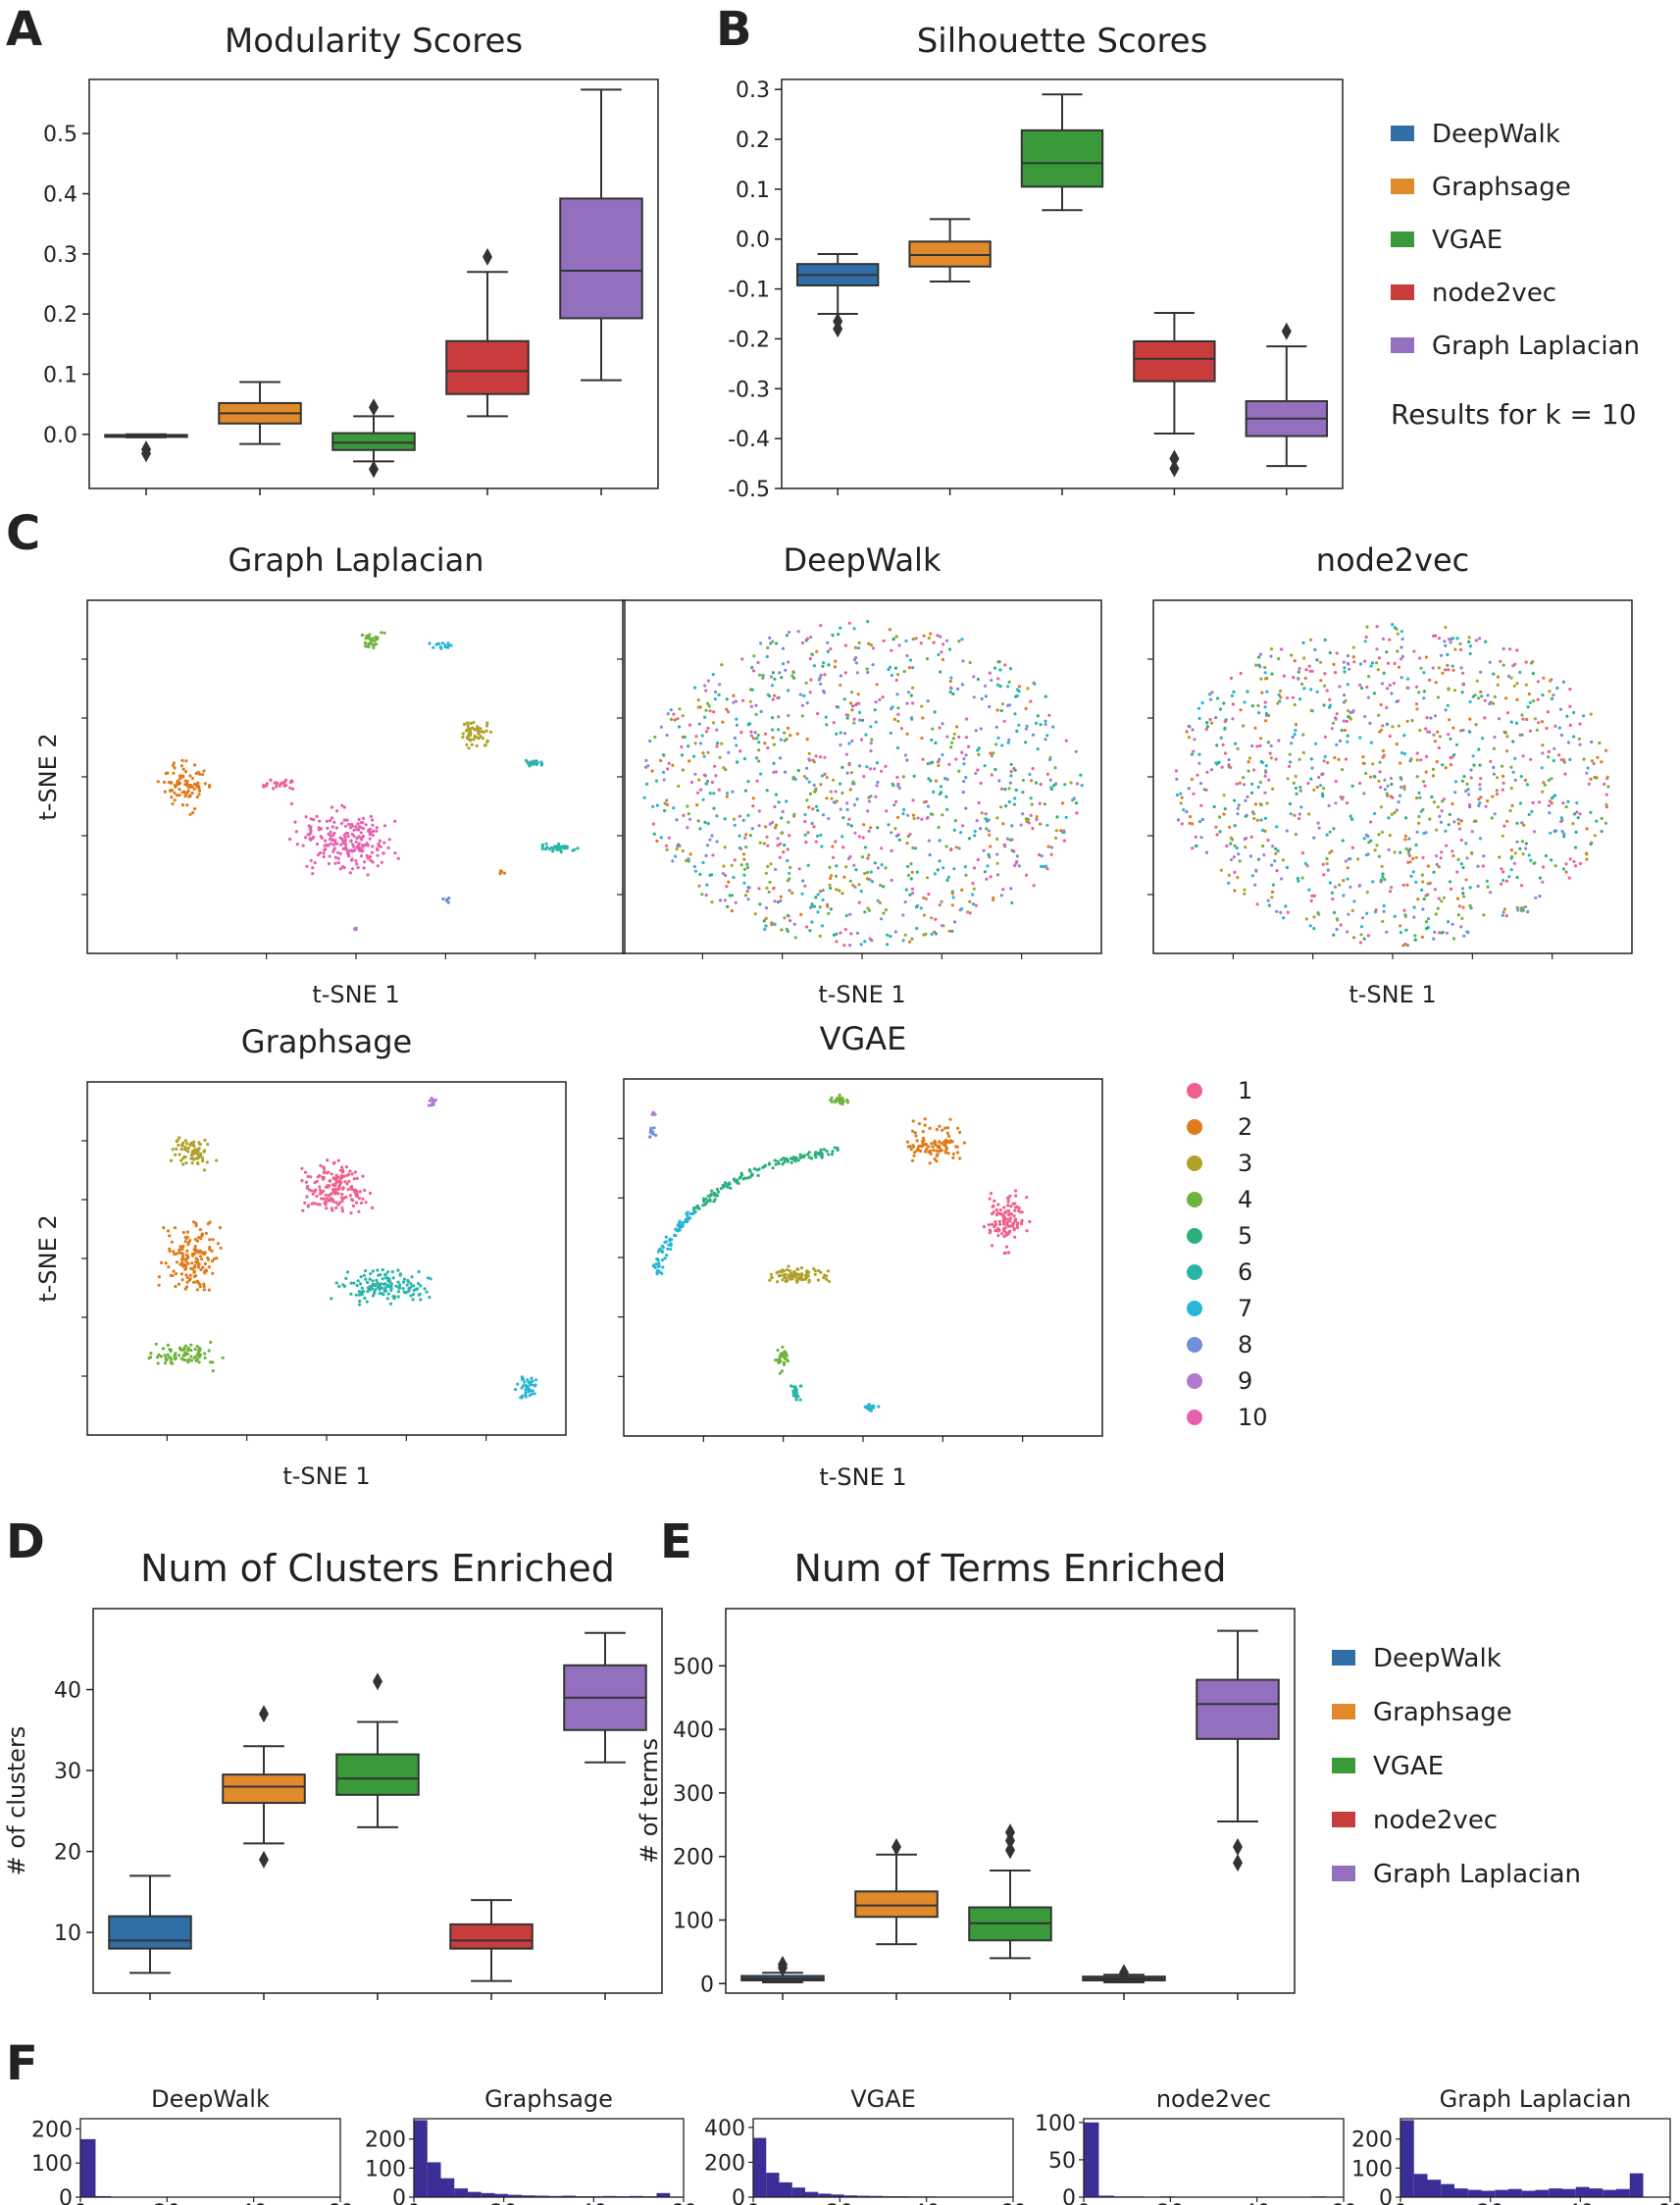 The image size is (1680, 2205). What do you see at coordinates (1194, 1272) in the screenshot?
I see `cluster-legend-marker` at bounding box center [1194, 1272].